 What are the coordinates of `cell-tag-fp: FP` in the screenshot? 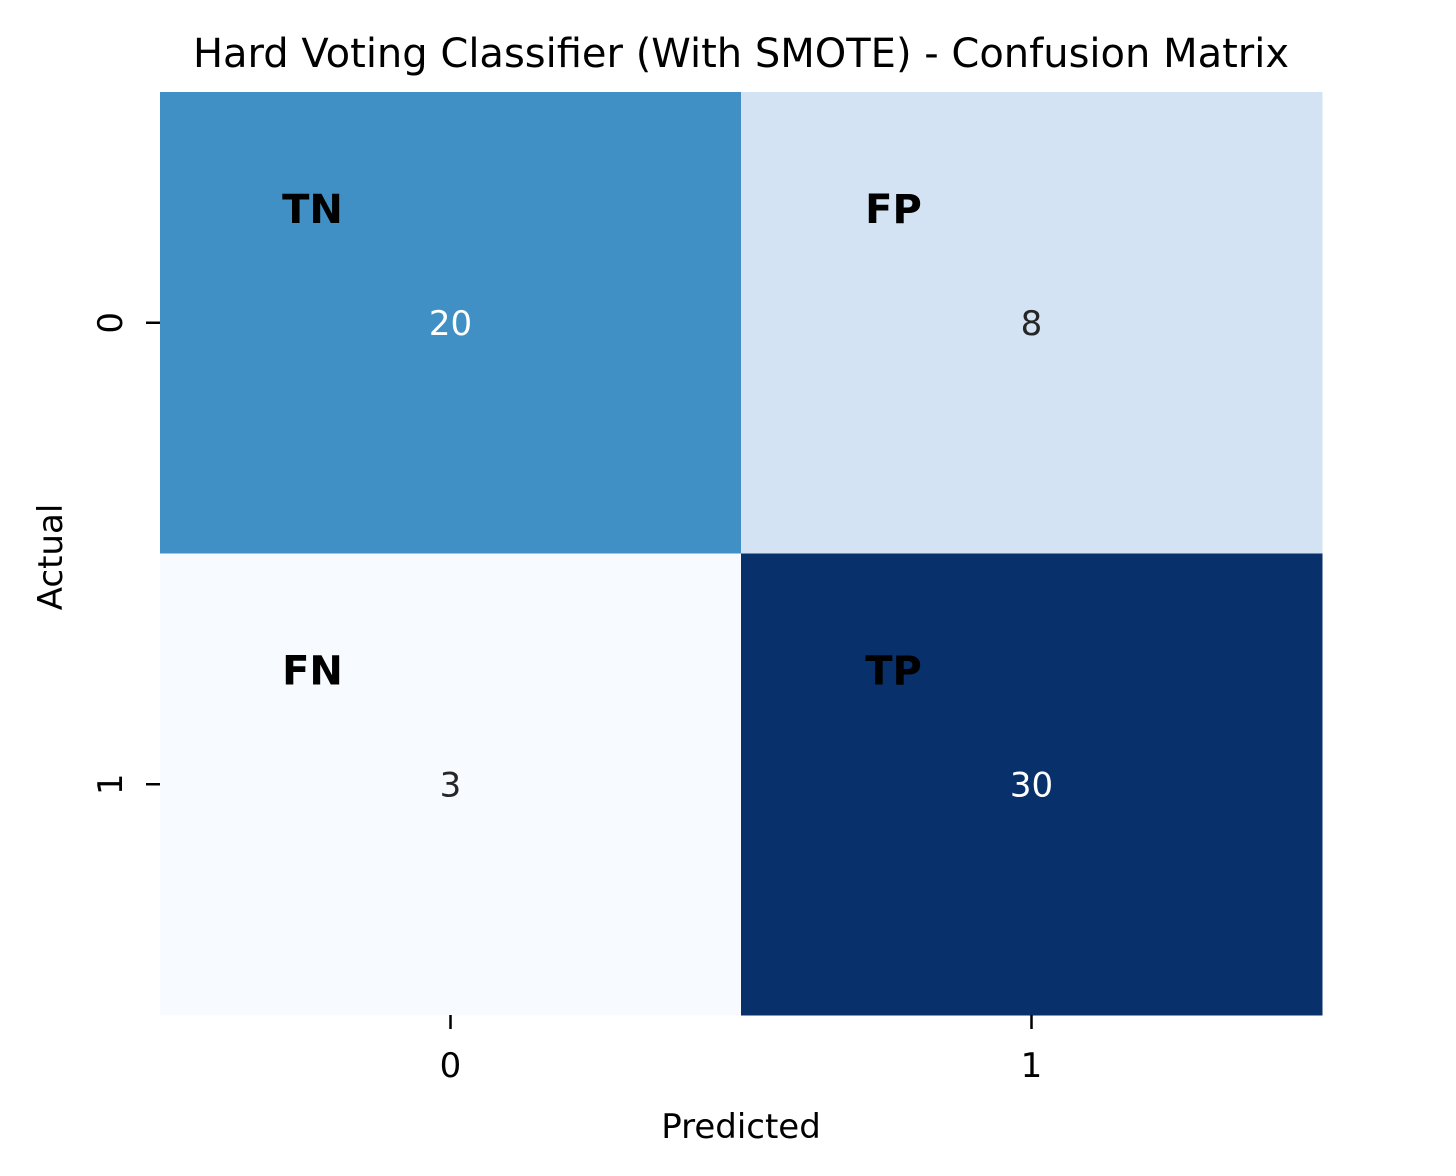 It's located at (893, 210).